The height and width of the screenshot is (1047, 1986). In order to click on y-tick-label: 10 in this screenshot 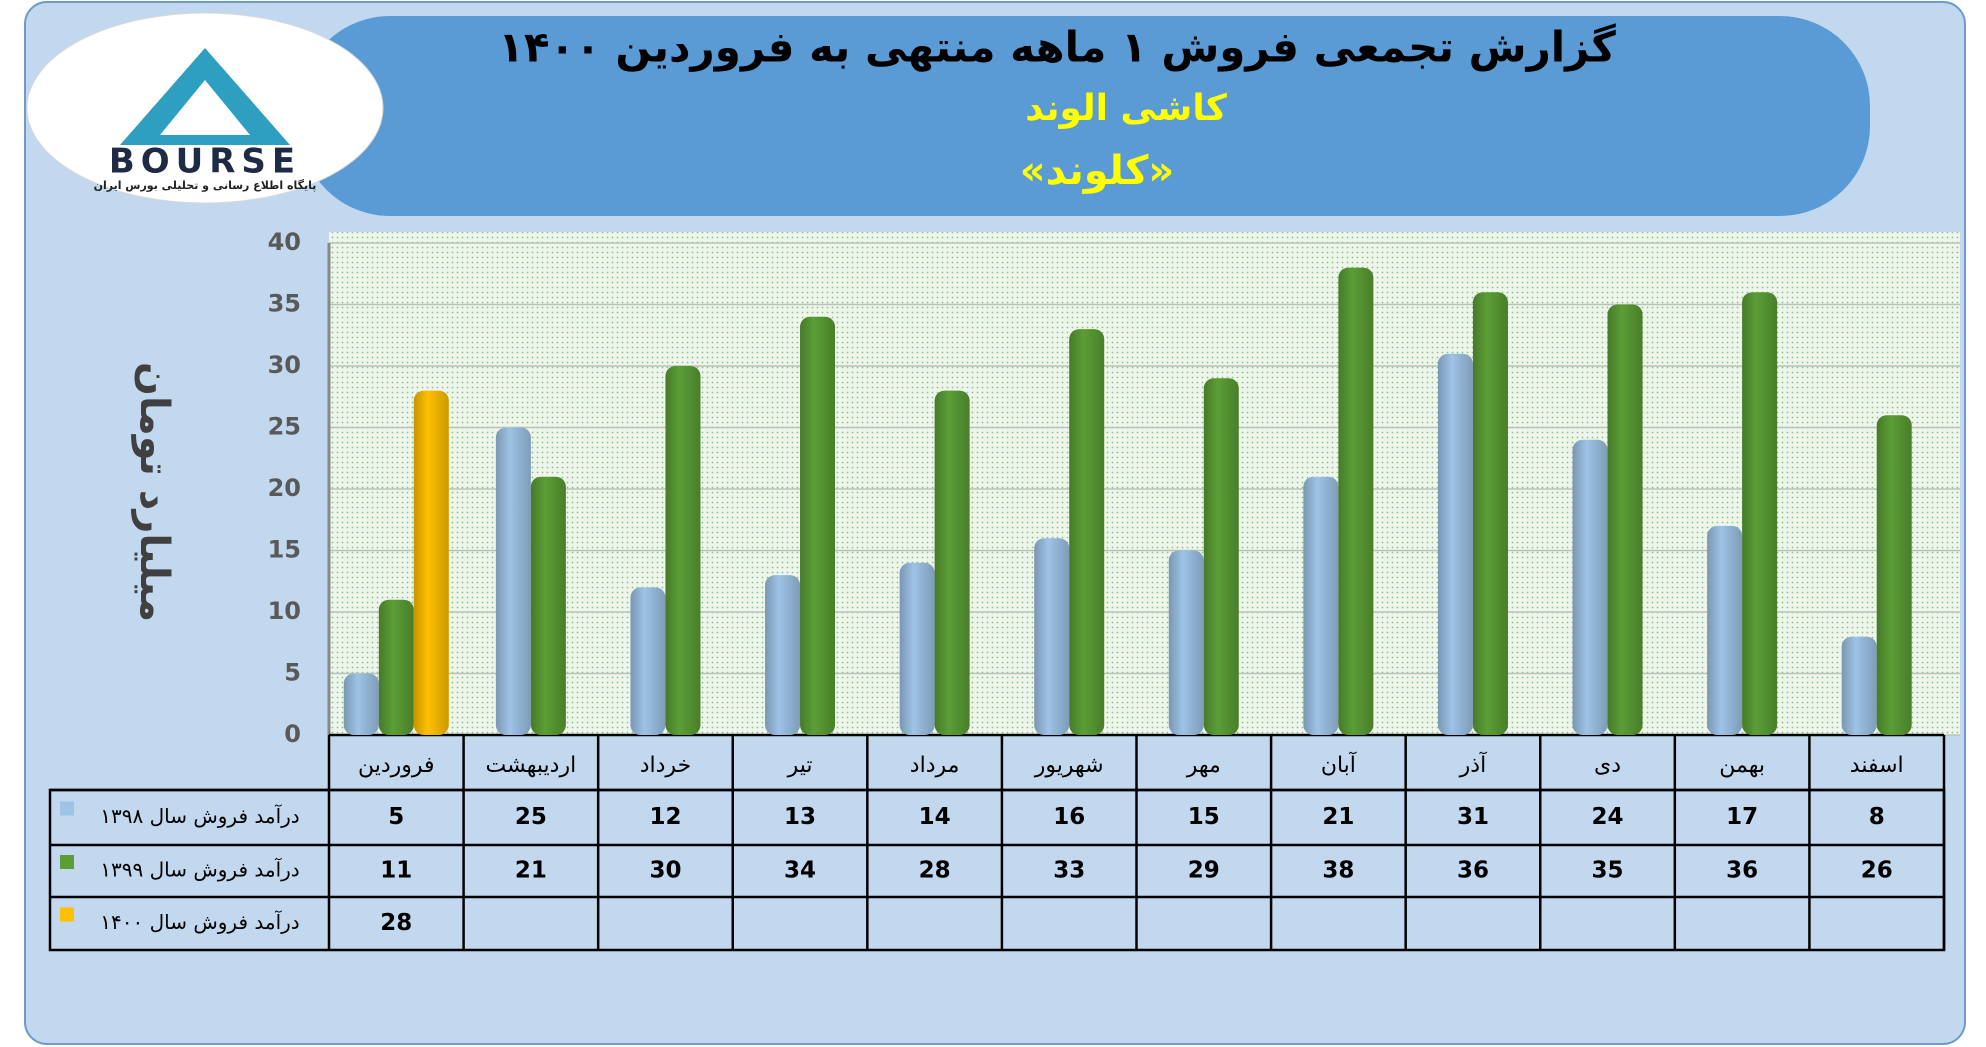, I will do `click(284, 611)`.